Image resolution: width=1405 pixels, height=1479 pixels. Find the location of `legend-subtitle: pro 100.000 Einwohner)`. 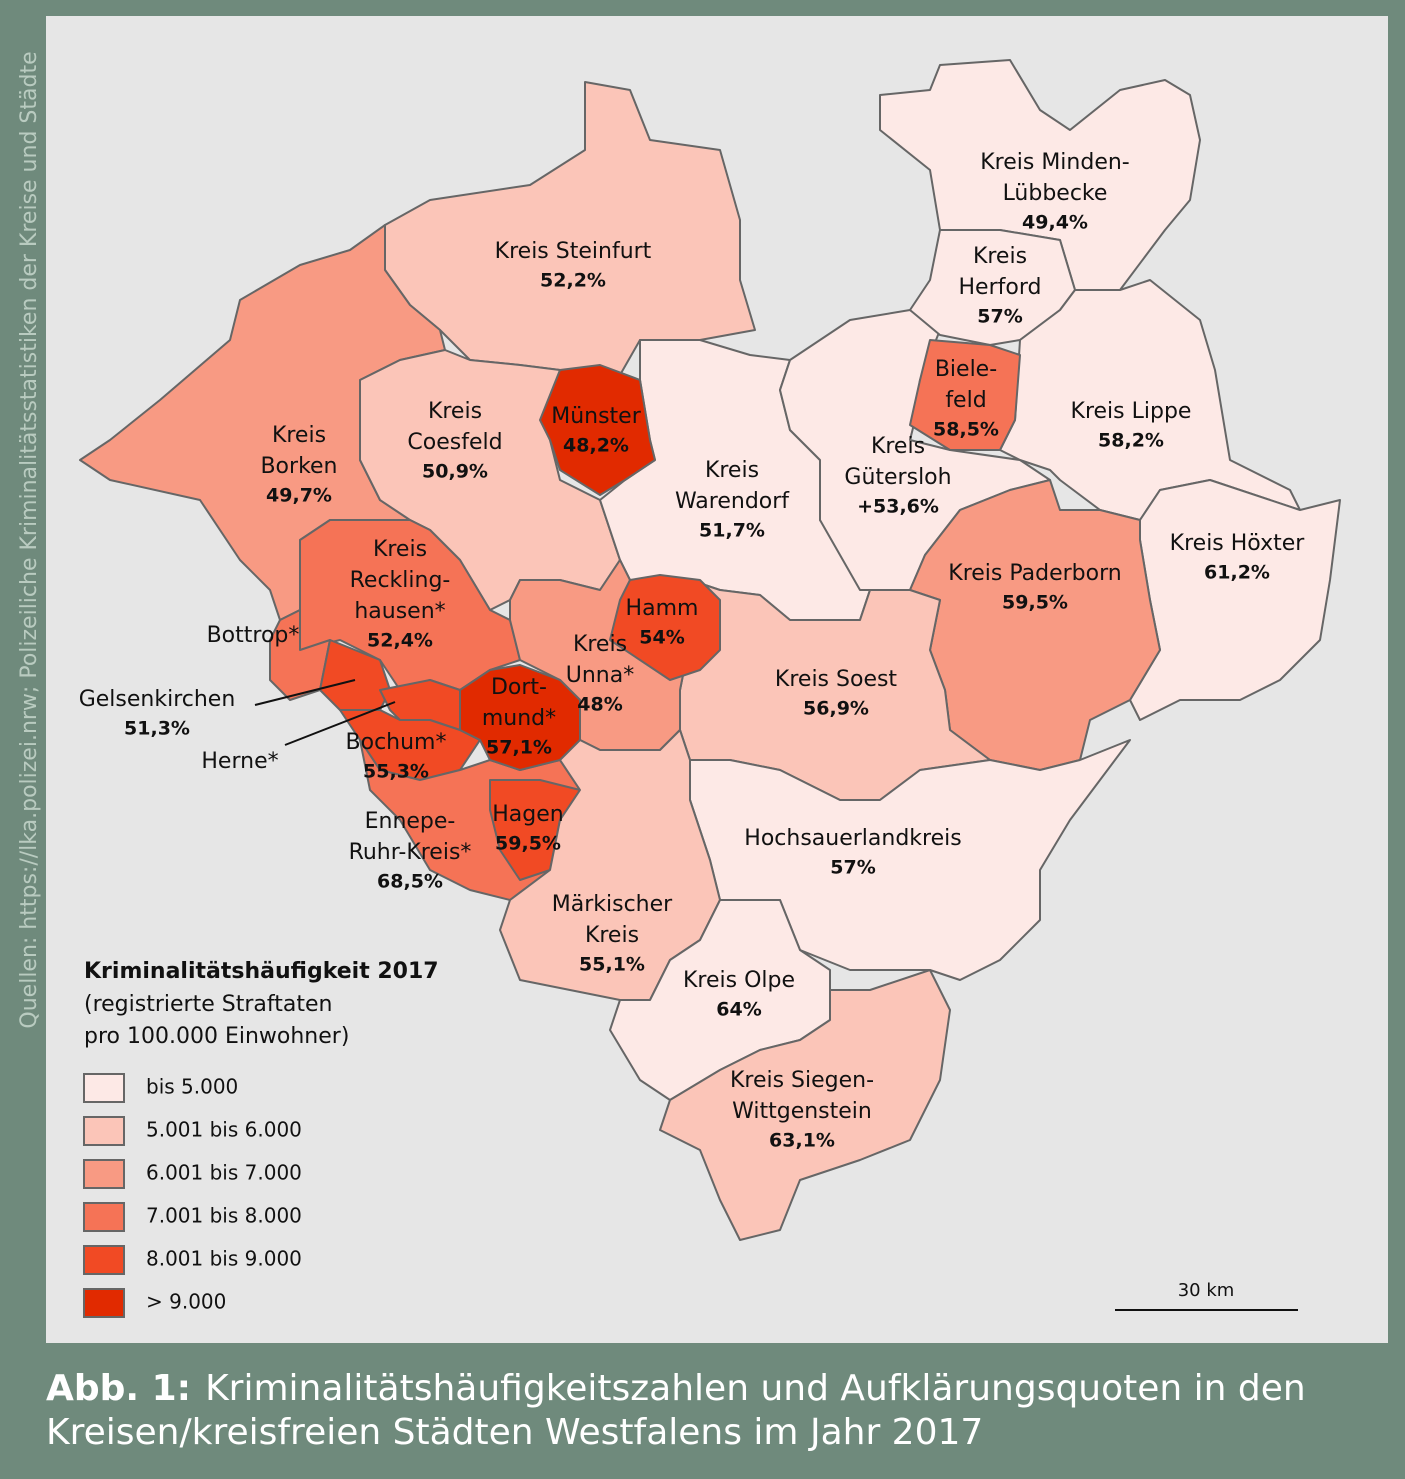

legend-subtitle: pro 100.000 Einwohner) is located at coordinates (216, 1036).